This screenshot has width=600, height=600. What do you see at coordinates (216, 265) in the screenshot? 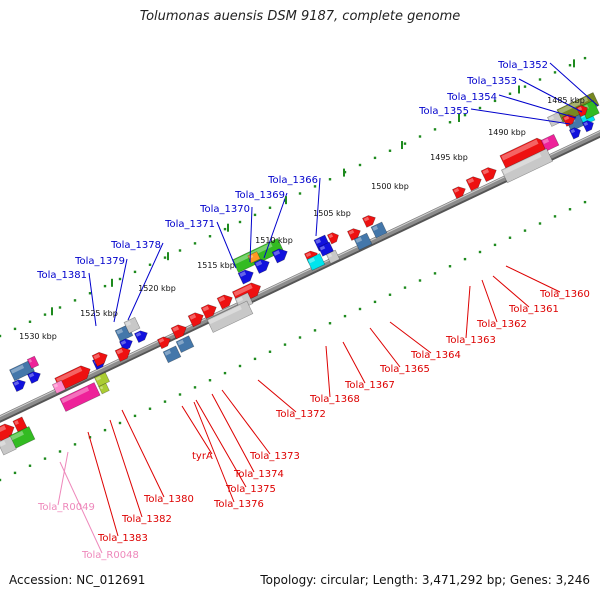
I see `kbp-label: 1515 kbp` at bounding box center [216, 265].